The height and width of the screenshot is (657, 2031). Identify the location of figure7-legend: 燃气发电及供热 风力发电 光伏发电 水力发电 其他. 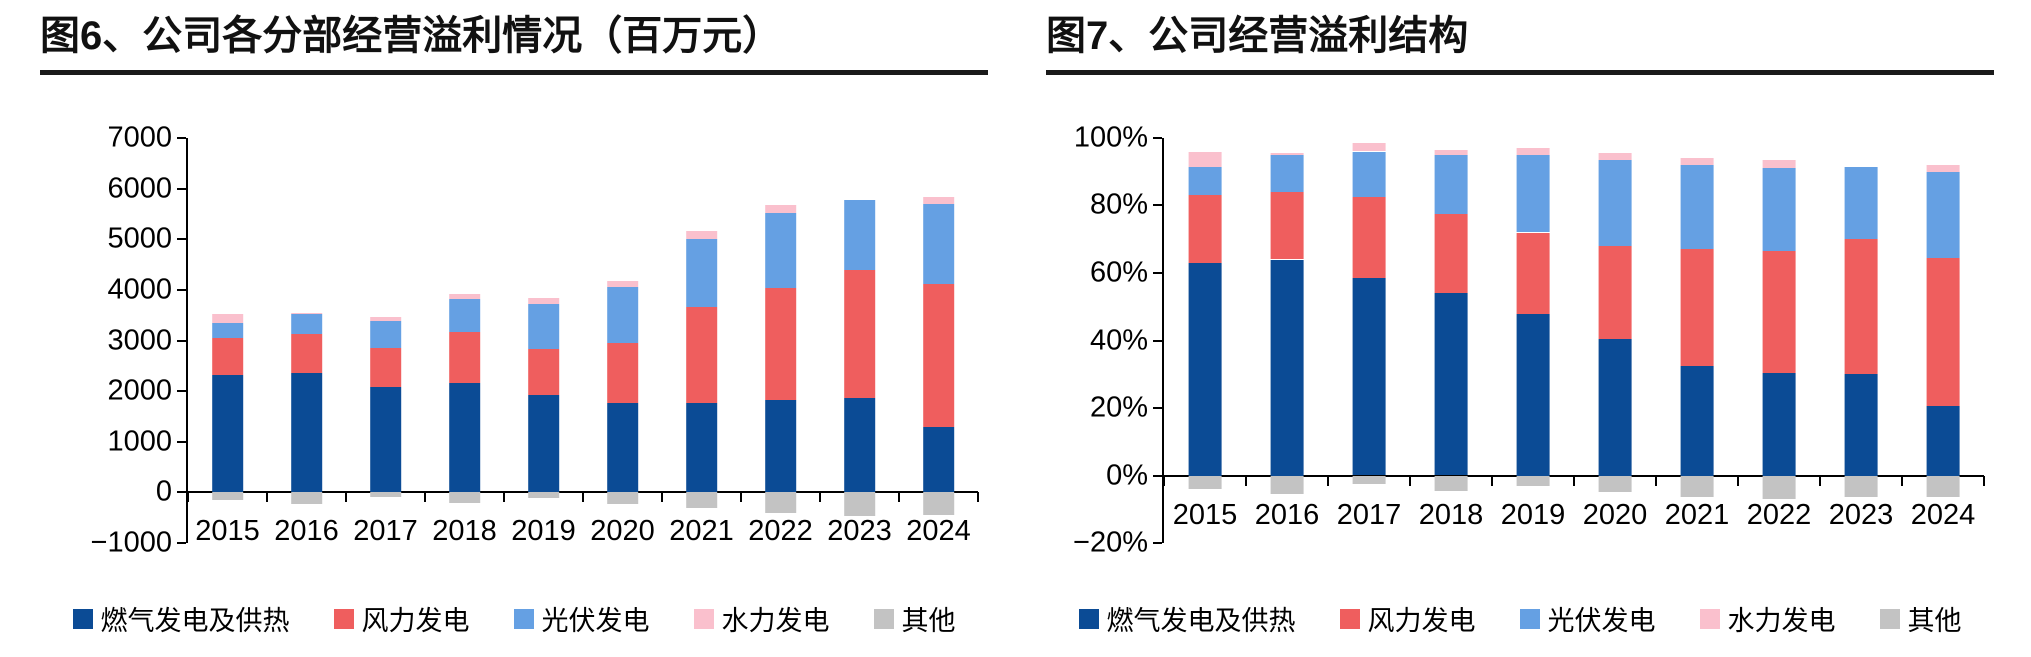
(1520, 618).